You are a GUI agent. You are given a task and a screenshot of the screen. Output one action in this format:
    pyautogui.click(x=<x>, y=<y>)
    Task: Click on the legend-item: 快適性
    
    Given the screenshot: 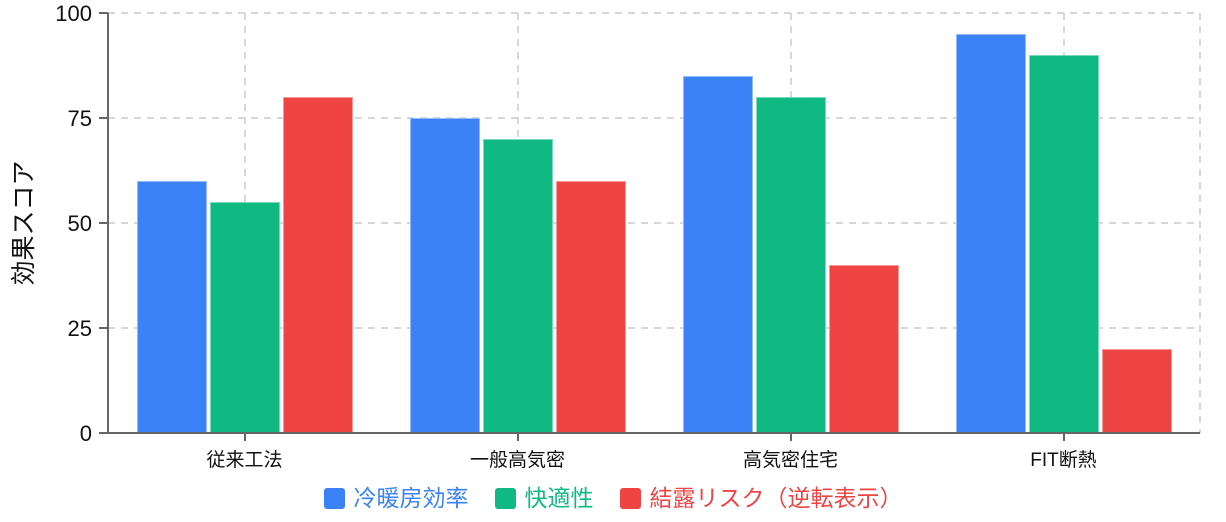 What is the action you would take?
    pyautogui.click(x=544, y=497)
    